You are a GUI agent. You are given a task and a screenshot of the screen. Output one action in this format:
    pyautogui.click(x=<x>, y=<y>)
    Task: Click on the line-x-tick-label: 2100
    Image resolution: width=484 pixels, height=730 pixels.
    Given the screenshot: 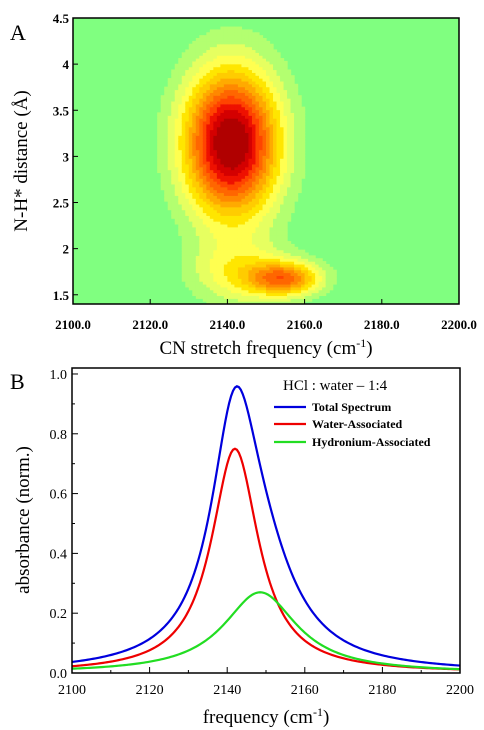 What is the action you would take?
    pyautogui.click(x=72, y=690)
    